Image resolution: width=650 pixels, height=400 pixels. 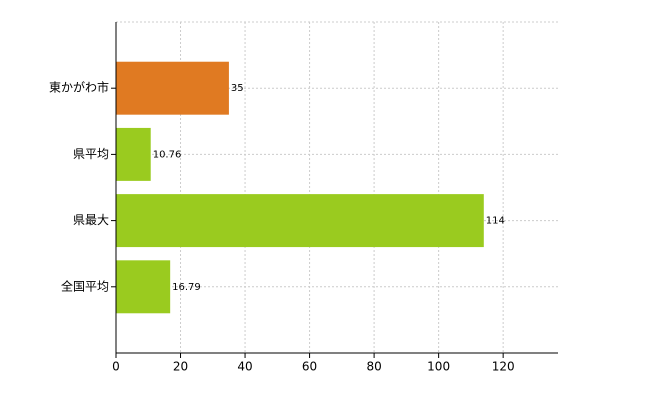 What do you see at coordinates (116, 367) in the screenshot?
I see `x-tick-label: 0` at bounding box center [116, 367].